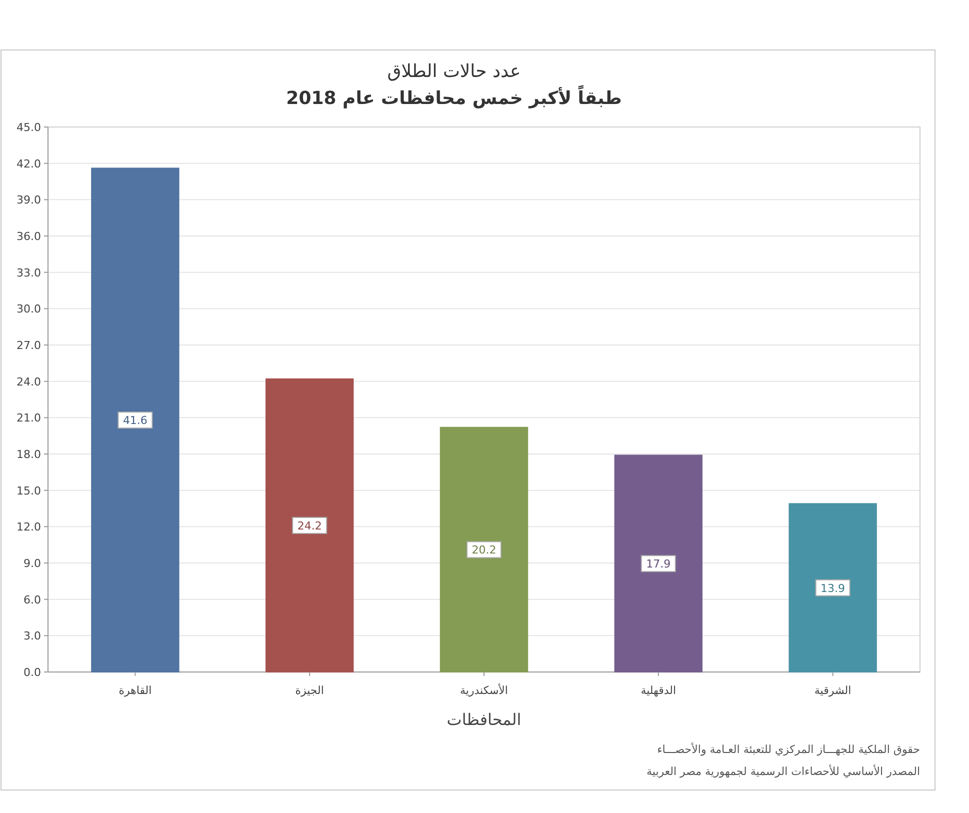  What do you see at coordinates (28, 127) in the screenshot?
I see `y-tick-label: 45.0` at bounding box center [28, 127].